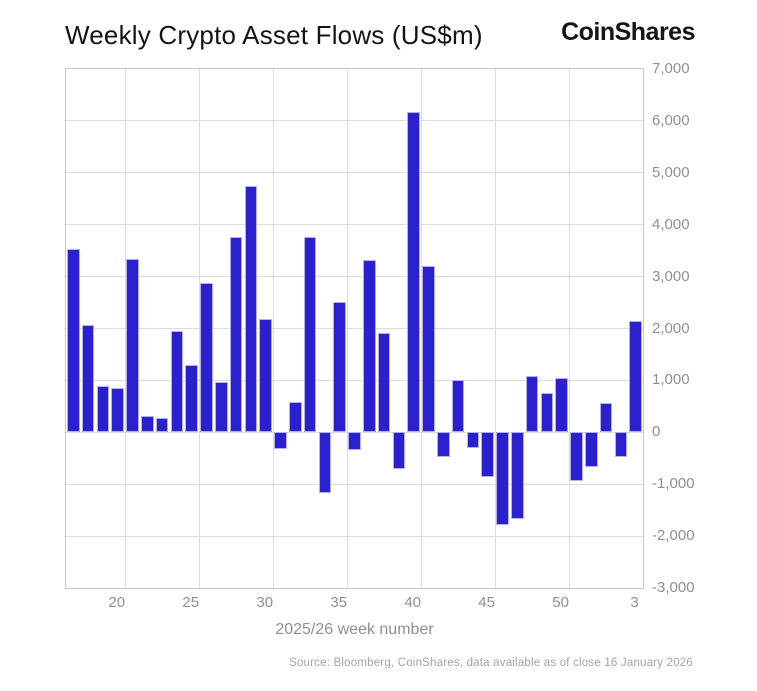  What do you see at coordinates (673, 587) in the screenshot?
I see `y-tick-label: -3,000` at bounding box center [673, 587].